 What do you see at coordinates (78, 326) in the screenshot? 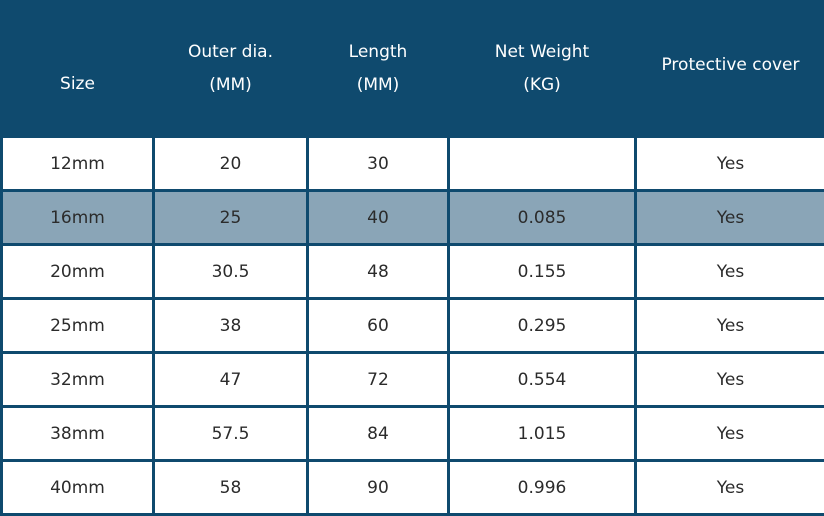
I see `table-cell: 25mm` at bounding box center [78, 326].